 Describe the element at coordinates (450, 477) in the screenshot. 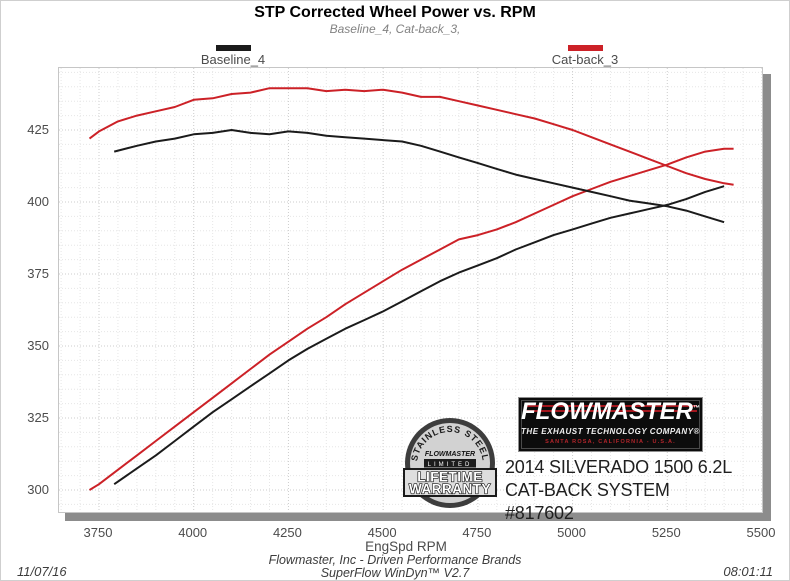

I see `badge-lifetime-text: LIFETIME` at that location.